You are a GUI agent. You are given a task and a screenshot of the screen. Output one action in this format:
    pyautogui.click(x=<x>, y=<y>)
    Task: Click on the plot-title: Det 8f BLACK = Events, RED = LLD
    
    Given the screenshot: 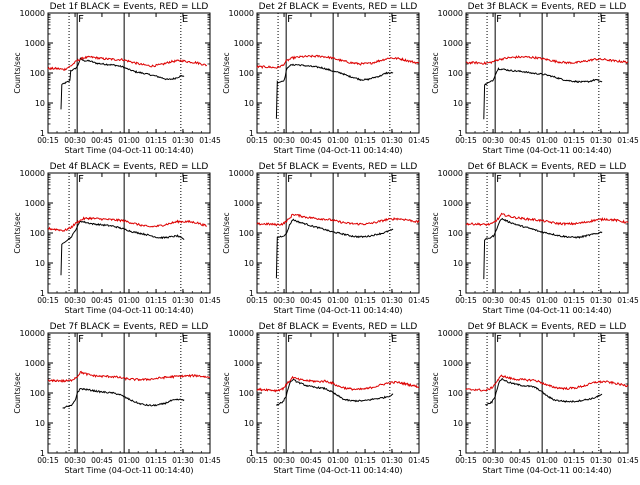 What is the action you would take?
    pyautogui.click(x=338, y=327)
    